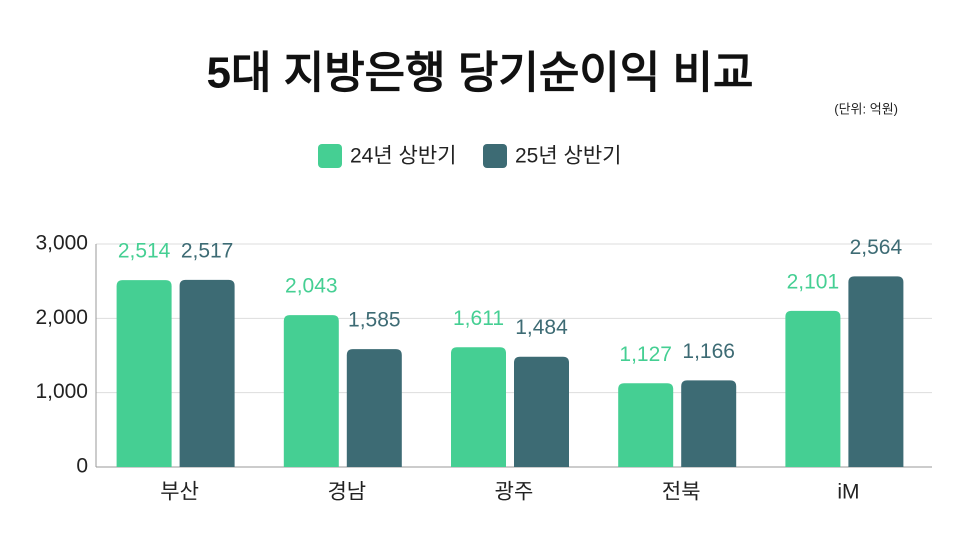 This screenshot has height=540, width=960. I want to click on y-tick-label: 1,000, so click(61, 391).